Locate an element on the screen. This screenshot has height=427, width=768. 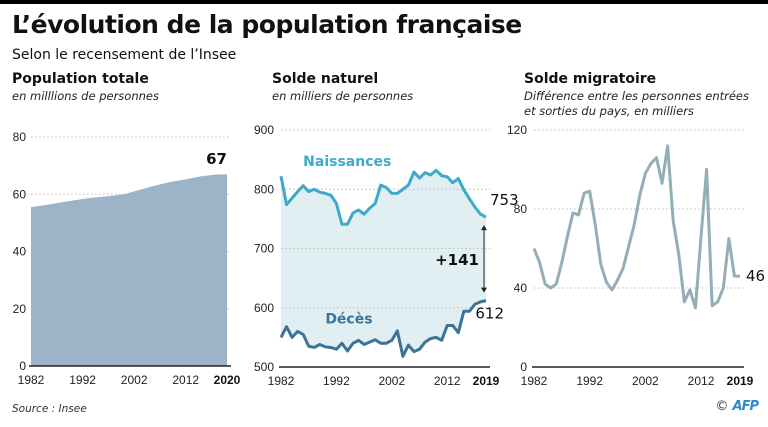
y-tick-label: 500 is located at coordinates (264, 367).